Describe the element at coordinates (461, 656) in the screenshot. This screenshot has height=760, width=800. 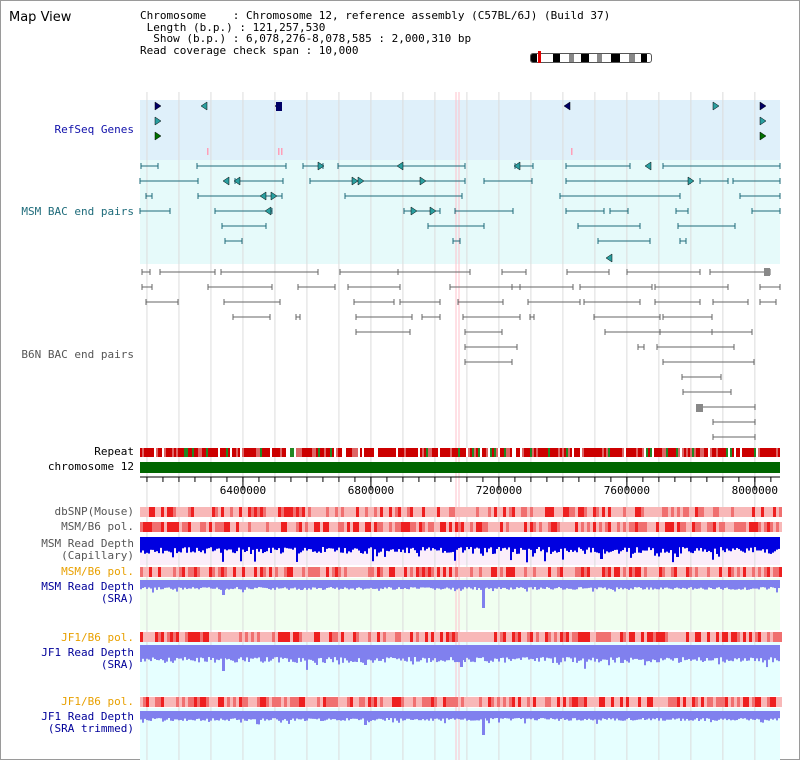
I see `jf1-sra-depth-bar-spike` at that location.